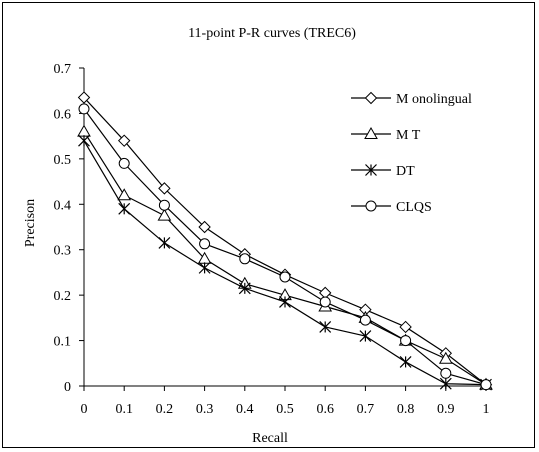  I want to click on y-tick-label: 0.2, so click(63, 296).